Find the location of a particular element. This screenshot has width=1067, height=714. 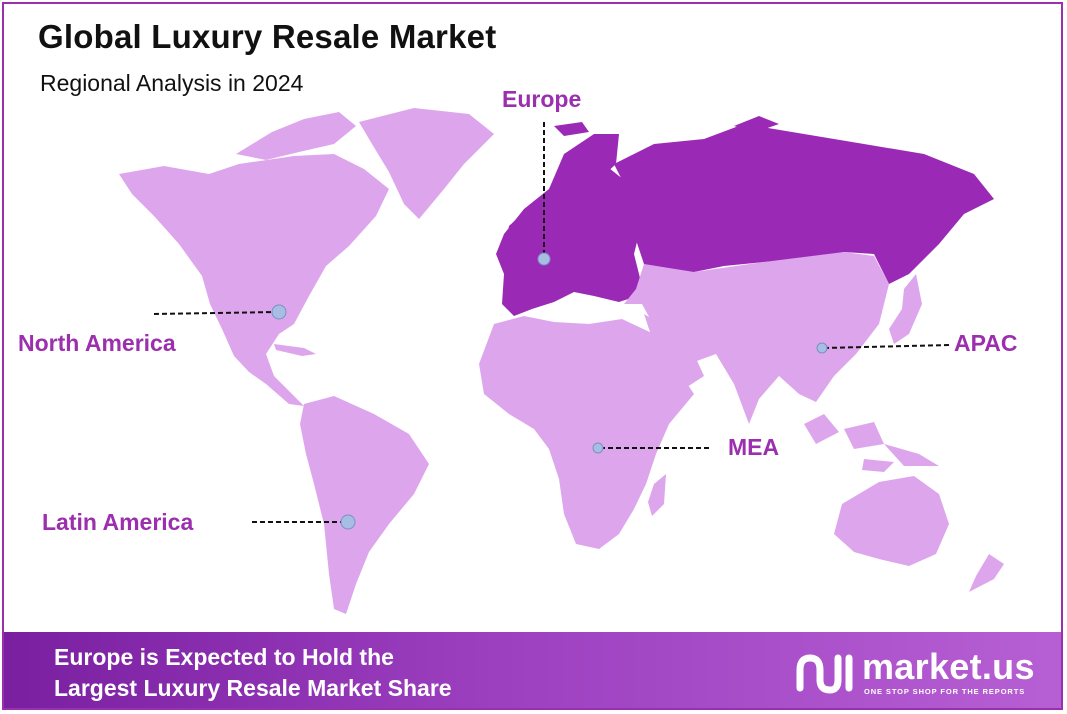

north-america-landmass is located at coordinates (254, 280).